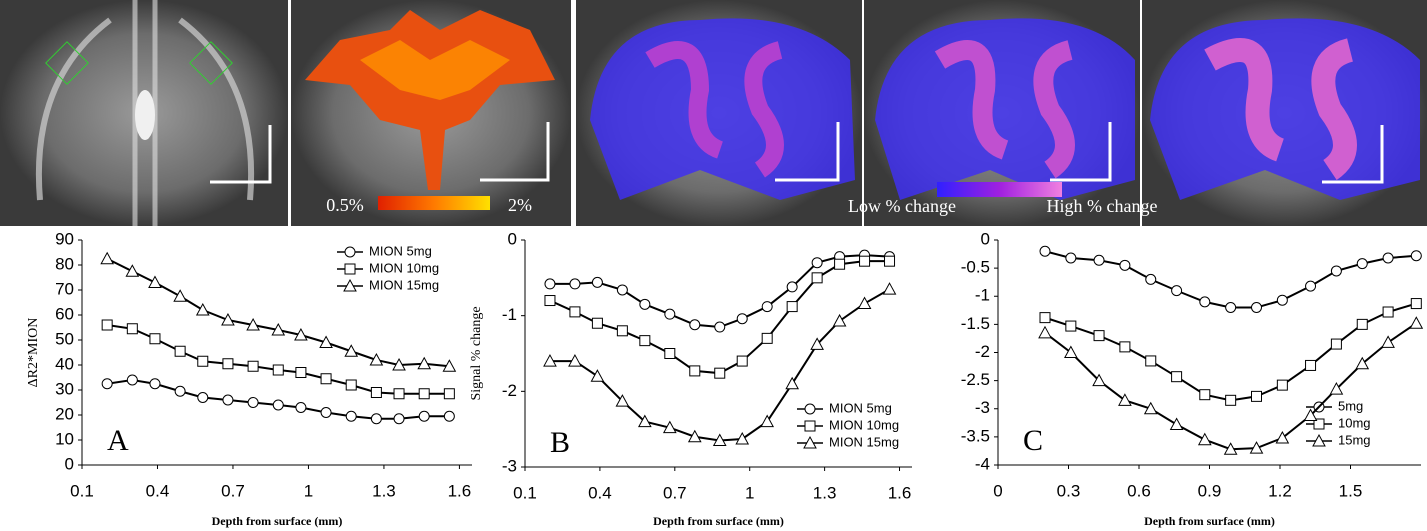 Image resolution: width=1427 pixels, height=531 pixels. I want to click on x-tick-label: 0.1, so click(82, 490).